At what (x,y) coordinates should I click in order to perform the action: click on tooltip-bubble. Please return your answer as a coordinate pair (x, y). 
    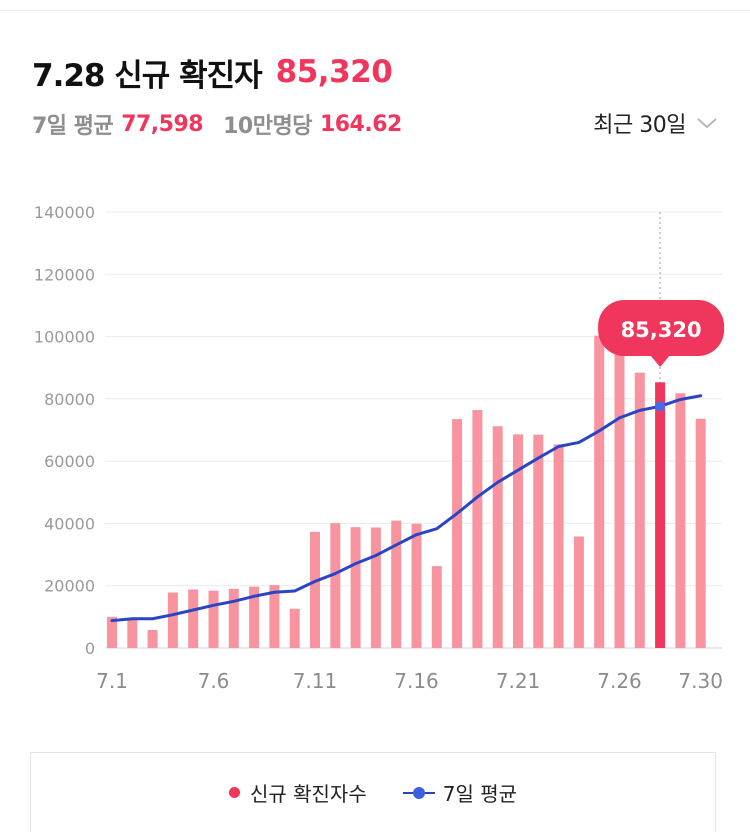
    Looking at the image, I should click on (661, 328).